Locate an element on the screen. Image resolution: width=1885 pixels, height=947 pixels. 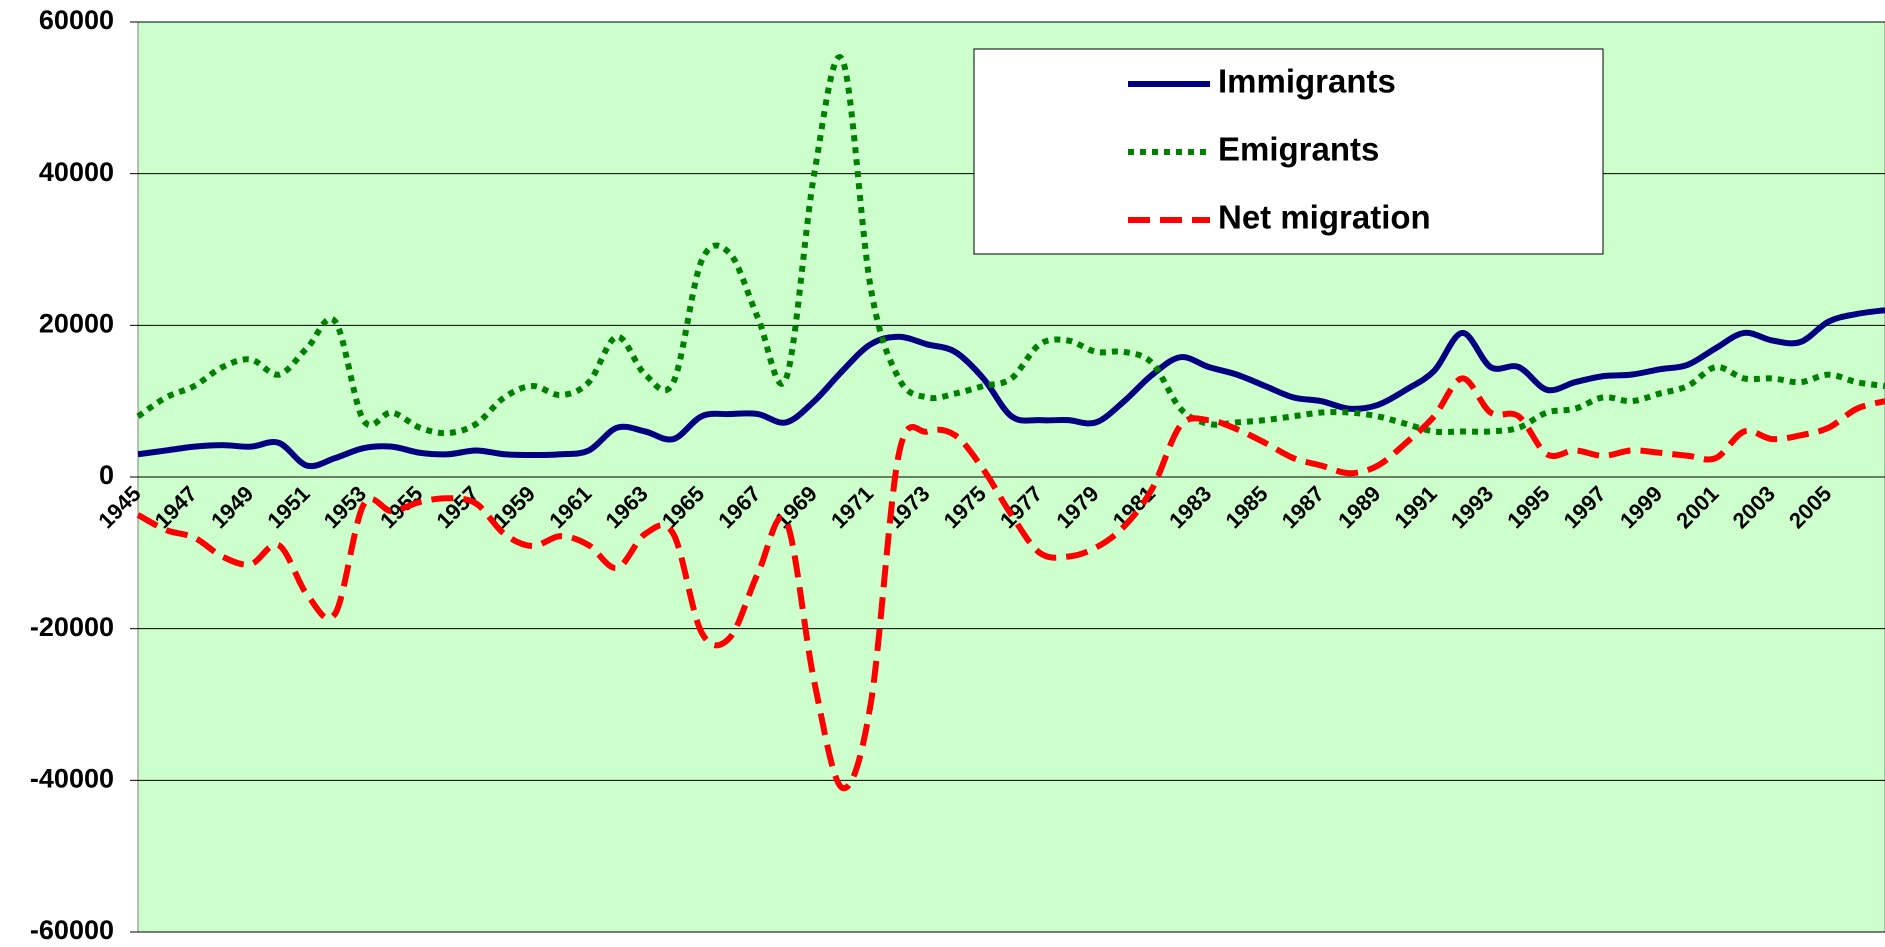
y-tick-label: 20000 is located at coordinates (76, 323).